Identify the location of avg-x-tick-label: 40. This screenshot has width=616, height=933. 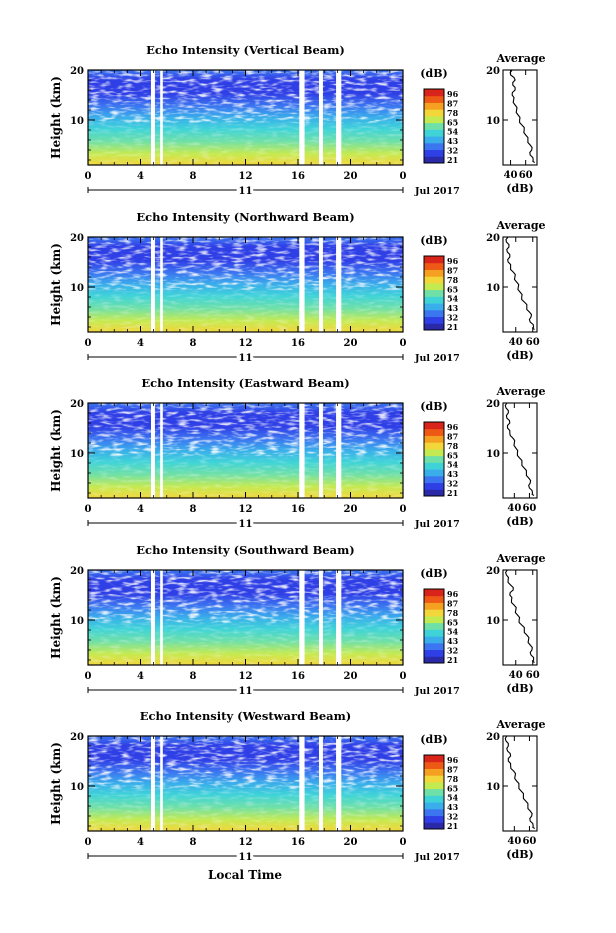
(514, 841).